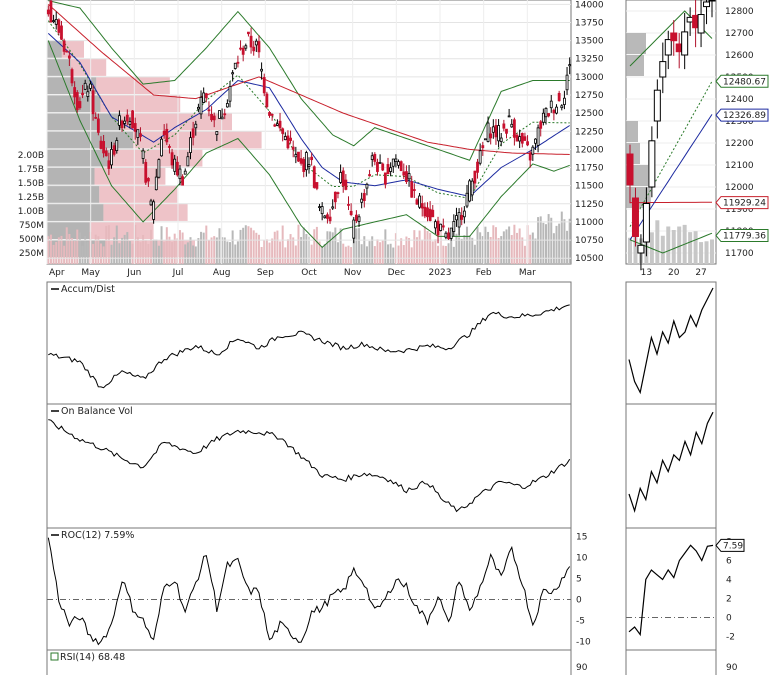 The width and height of the screenshot is (770, 675). I want to click on zoom-y-tick-label: 11700, so click(739, 254).